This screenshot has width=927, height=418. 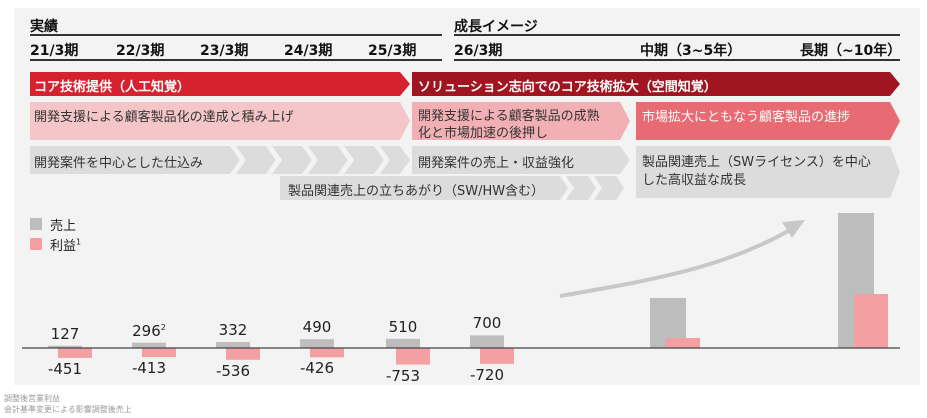 I want to click on legend-sales-label: 売上, so click(x=63, y=226).